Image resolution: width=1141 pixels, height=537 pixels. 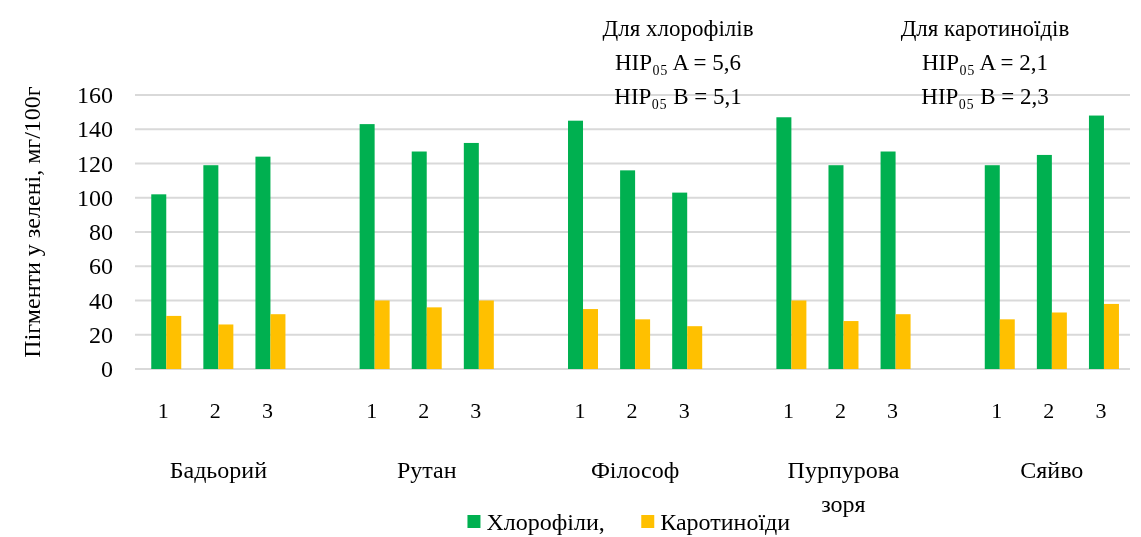 What do you see at coordinates (101, 300) in the screenshot?
I see `y-tick-label: 40` at bounding box center [101, 300].